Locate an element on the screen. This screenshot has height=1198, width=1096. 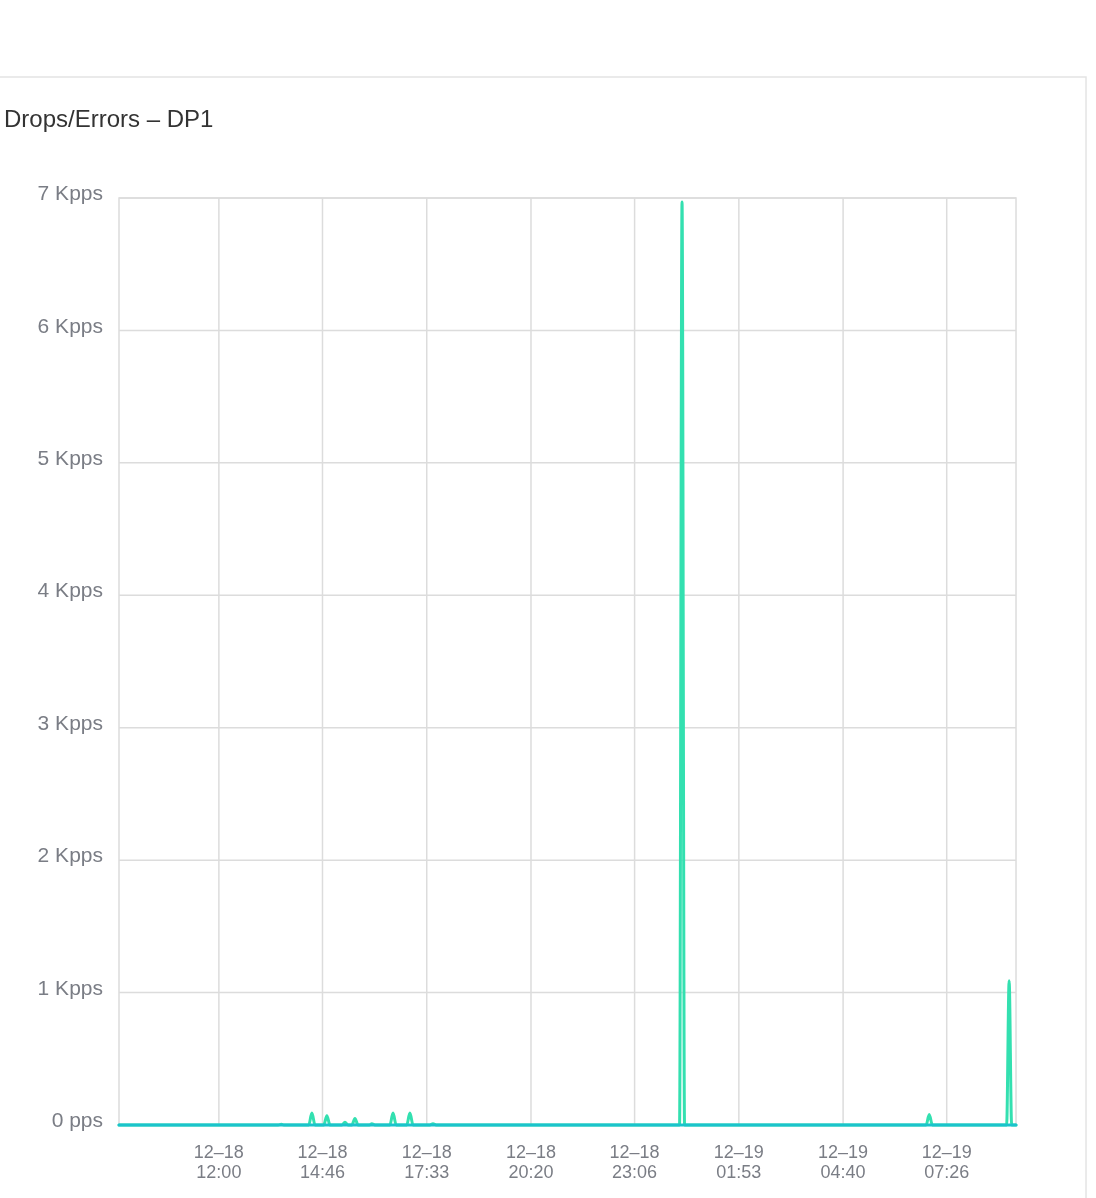
y-tick-label: 1 Kpps is located at coordinates (70, 987).